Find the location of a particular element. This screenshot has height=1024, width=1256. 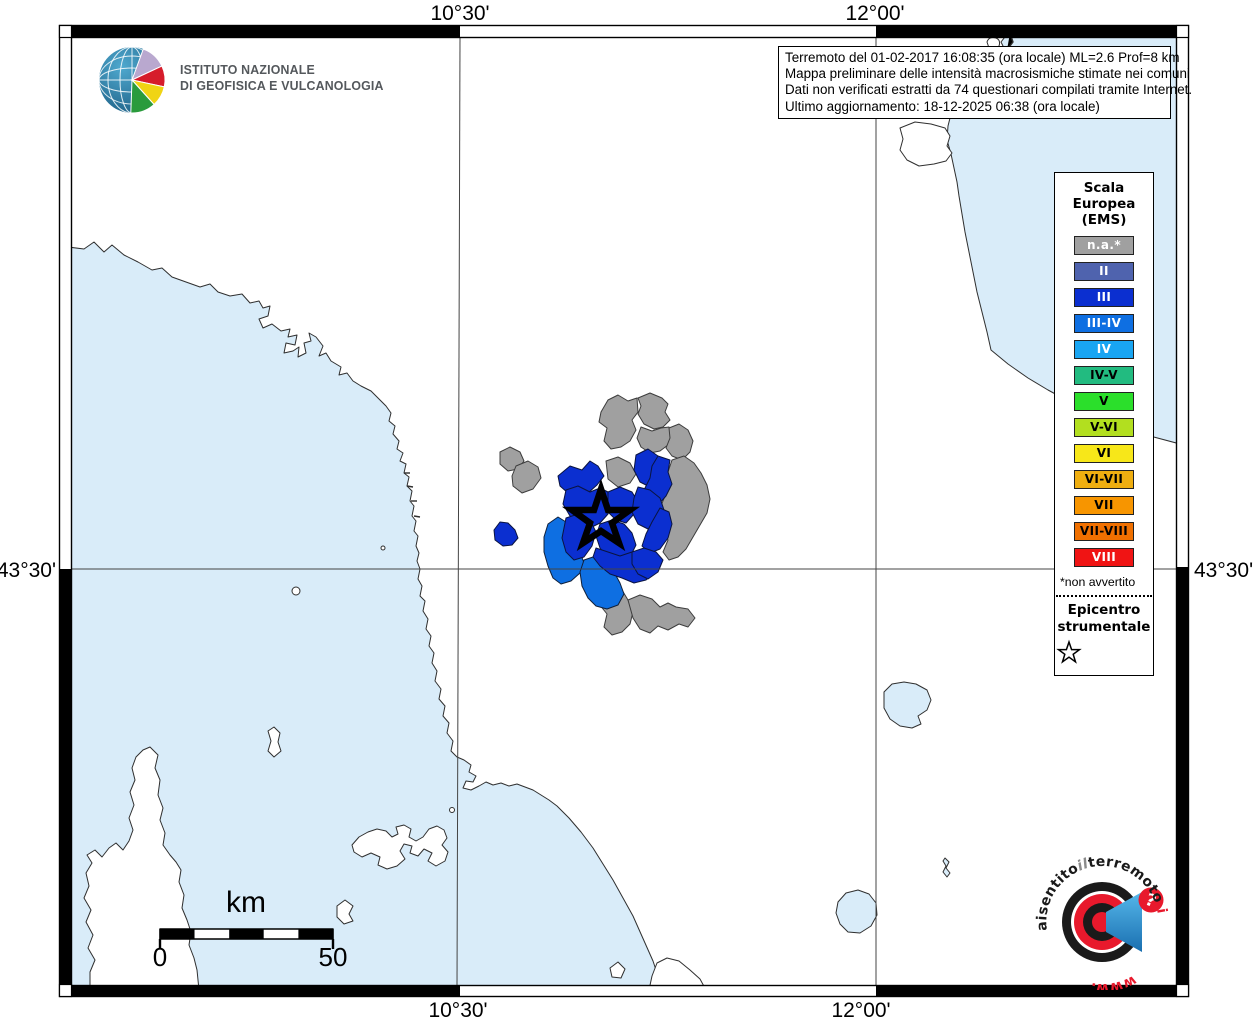

axis-label-bottom-right-lon: 12°00' is located at coordinates (861, 1010).